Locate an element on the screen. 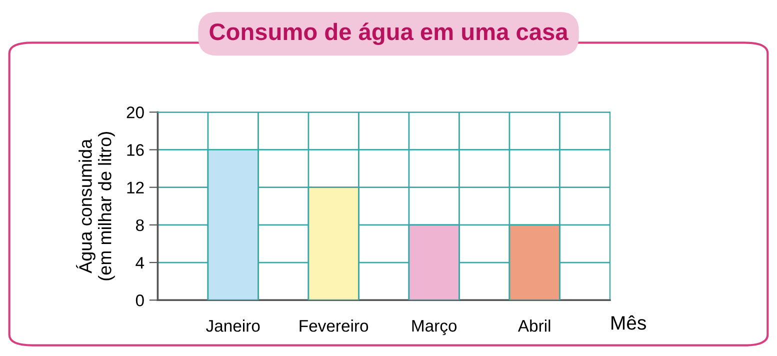 The image size is (777, 356). x-tick-label: Março is located at coordinates (434, 328).